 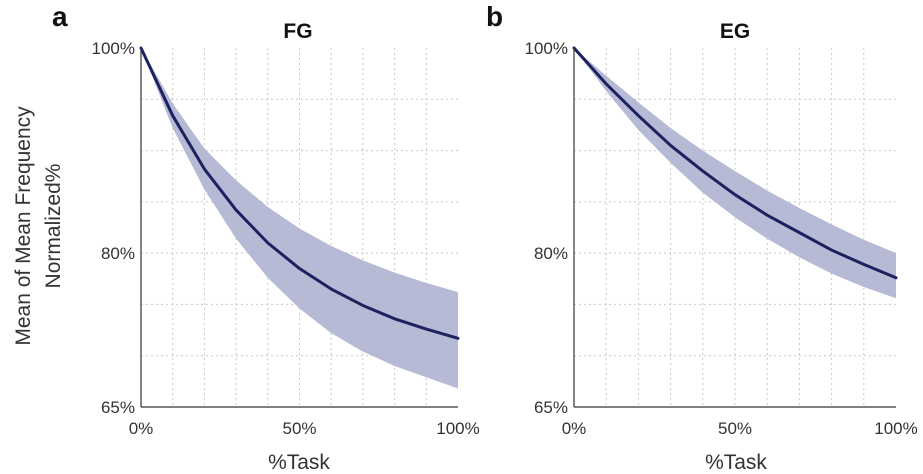 I want to click on x-axis-label-fg: %Task, so click(x=299, y=462).